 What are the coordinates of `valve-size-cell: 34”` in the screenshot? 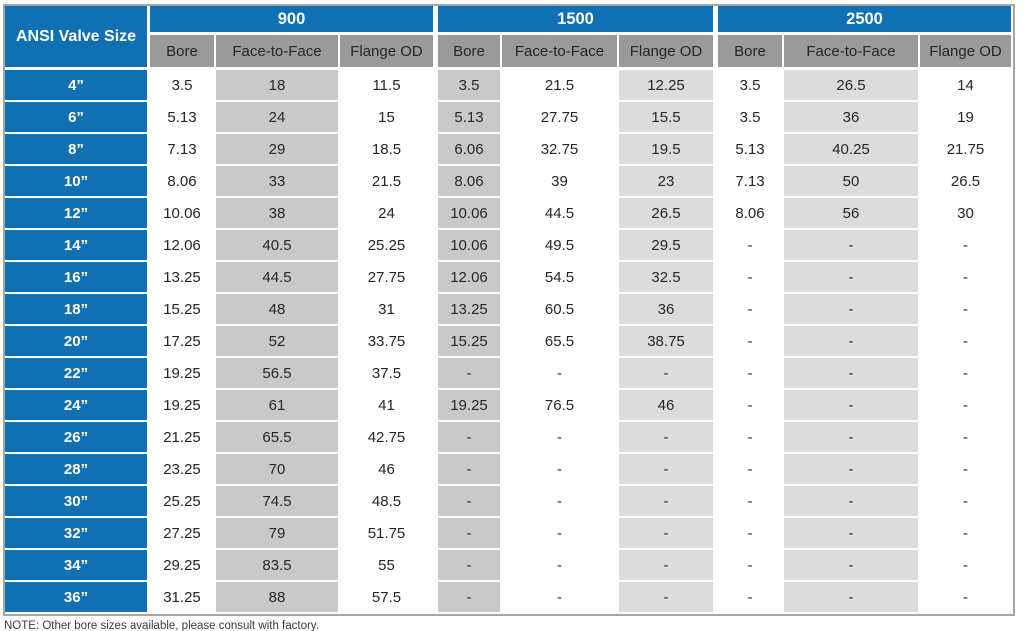 It's located at (77, 566).